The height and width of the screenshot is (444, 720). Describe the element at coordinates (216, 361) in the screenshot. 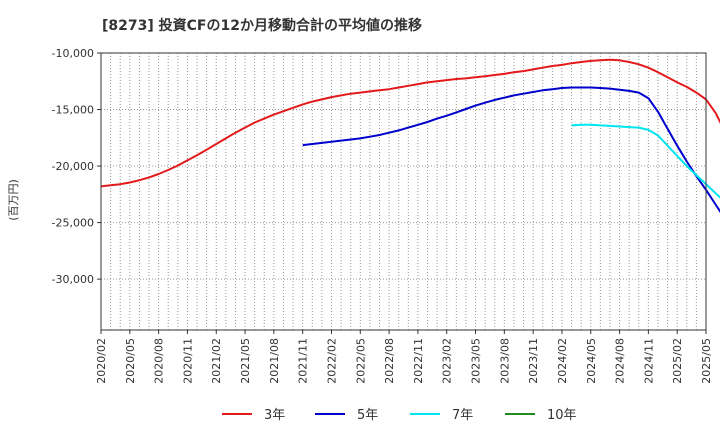

I see `x-tick-label: 2021/02` at that location.